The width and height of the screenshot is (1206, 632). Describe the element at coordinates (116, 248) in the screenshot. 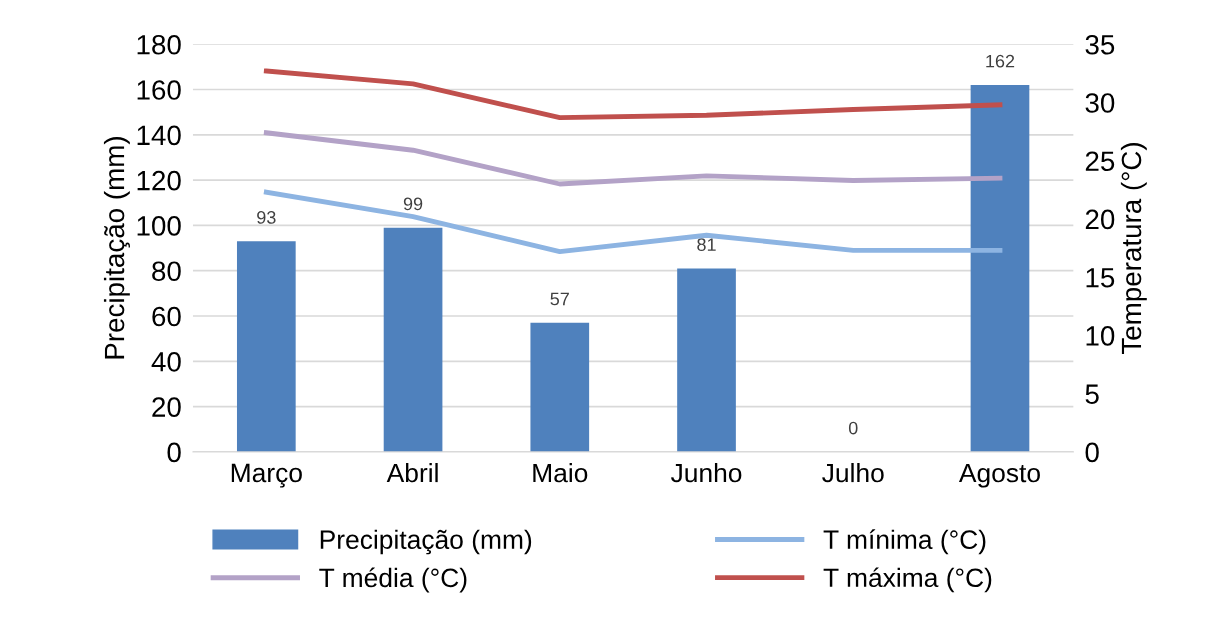

I see `y-axis-title: Precipitação (mm)` at that location.